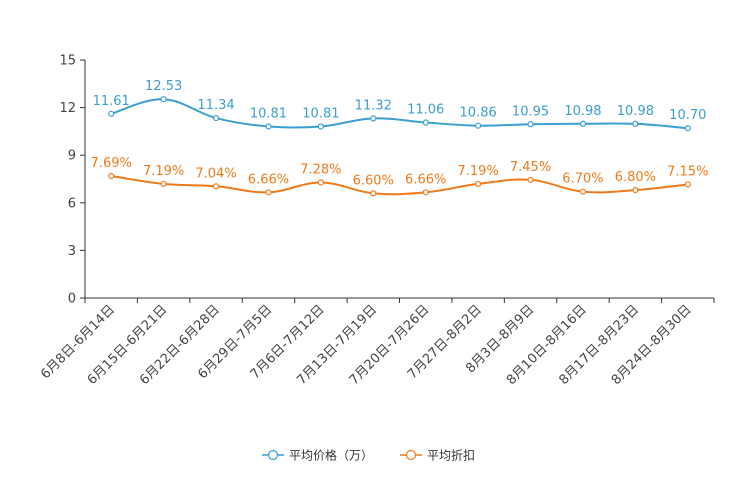 Image resolution: width=744 pixels, height=500 pixels. Describe the element at coordinates (72, 156) in the screenshot. I see `y-tick-label: 9` at that location.